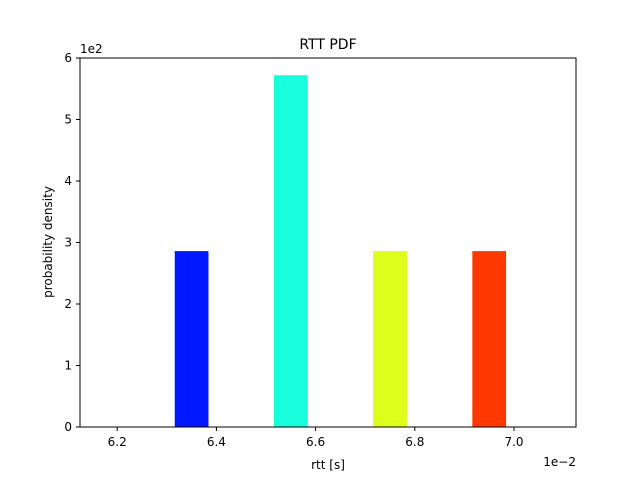 This screenshot has height=484, width=640. Describe the element at coordinates (68, 58) in the screenshot. I see `y-tick-label-6: 6` at that location.